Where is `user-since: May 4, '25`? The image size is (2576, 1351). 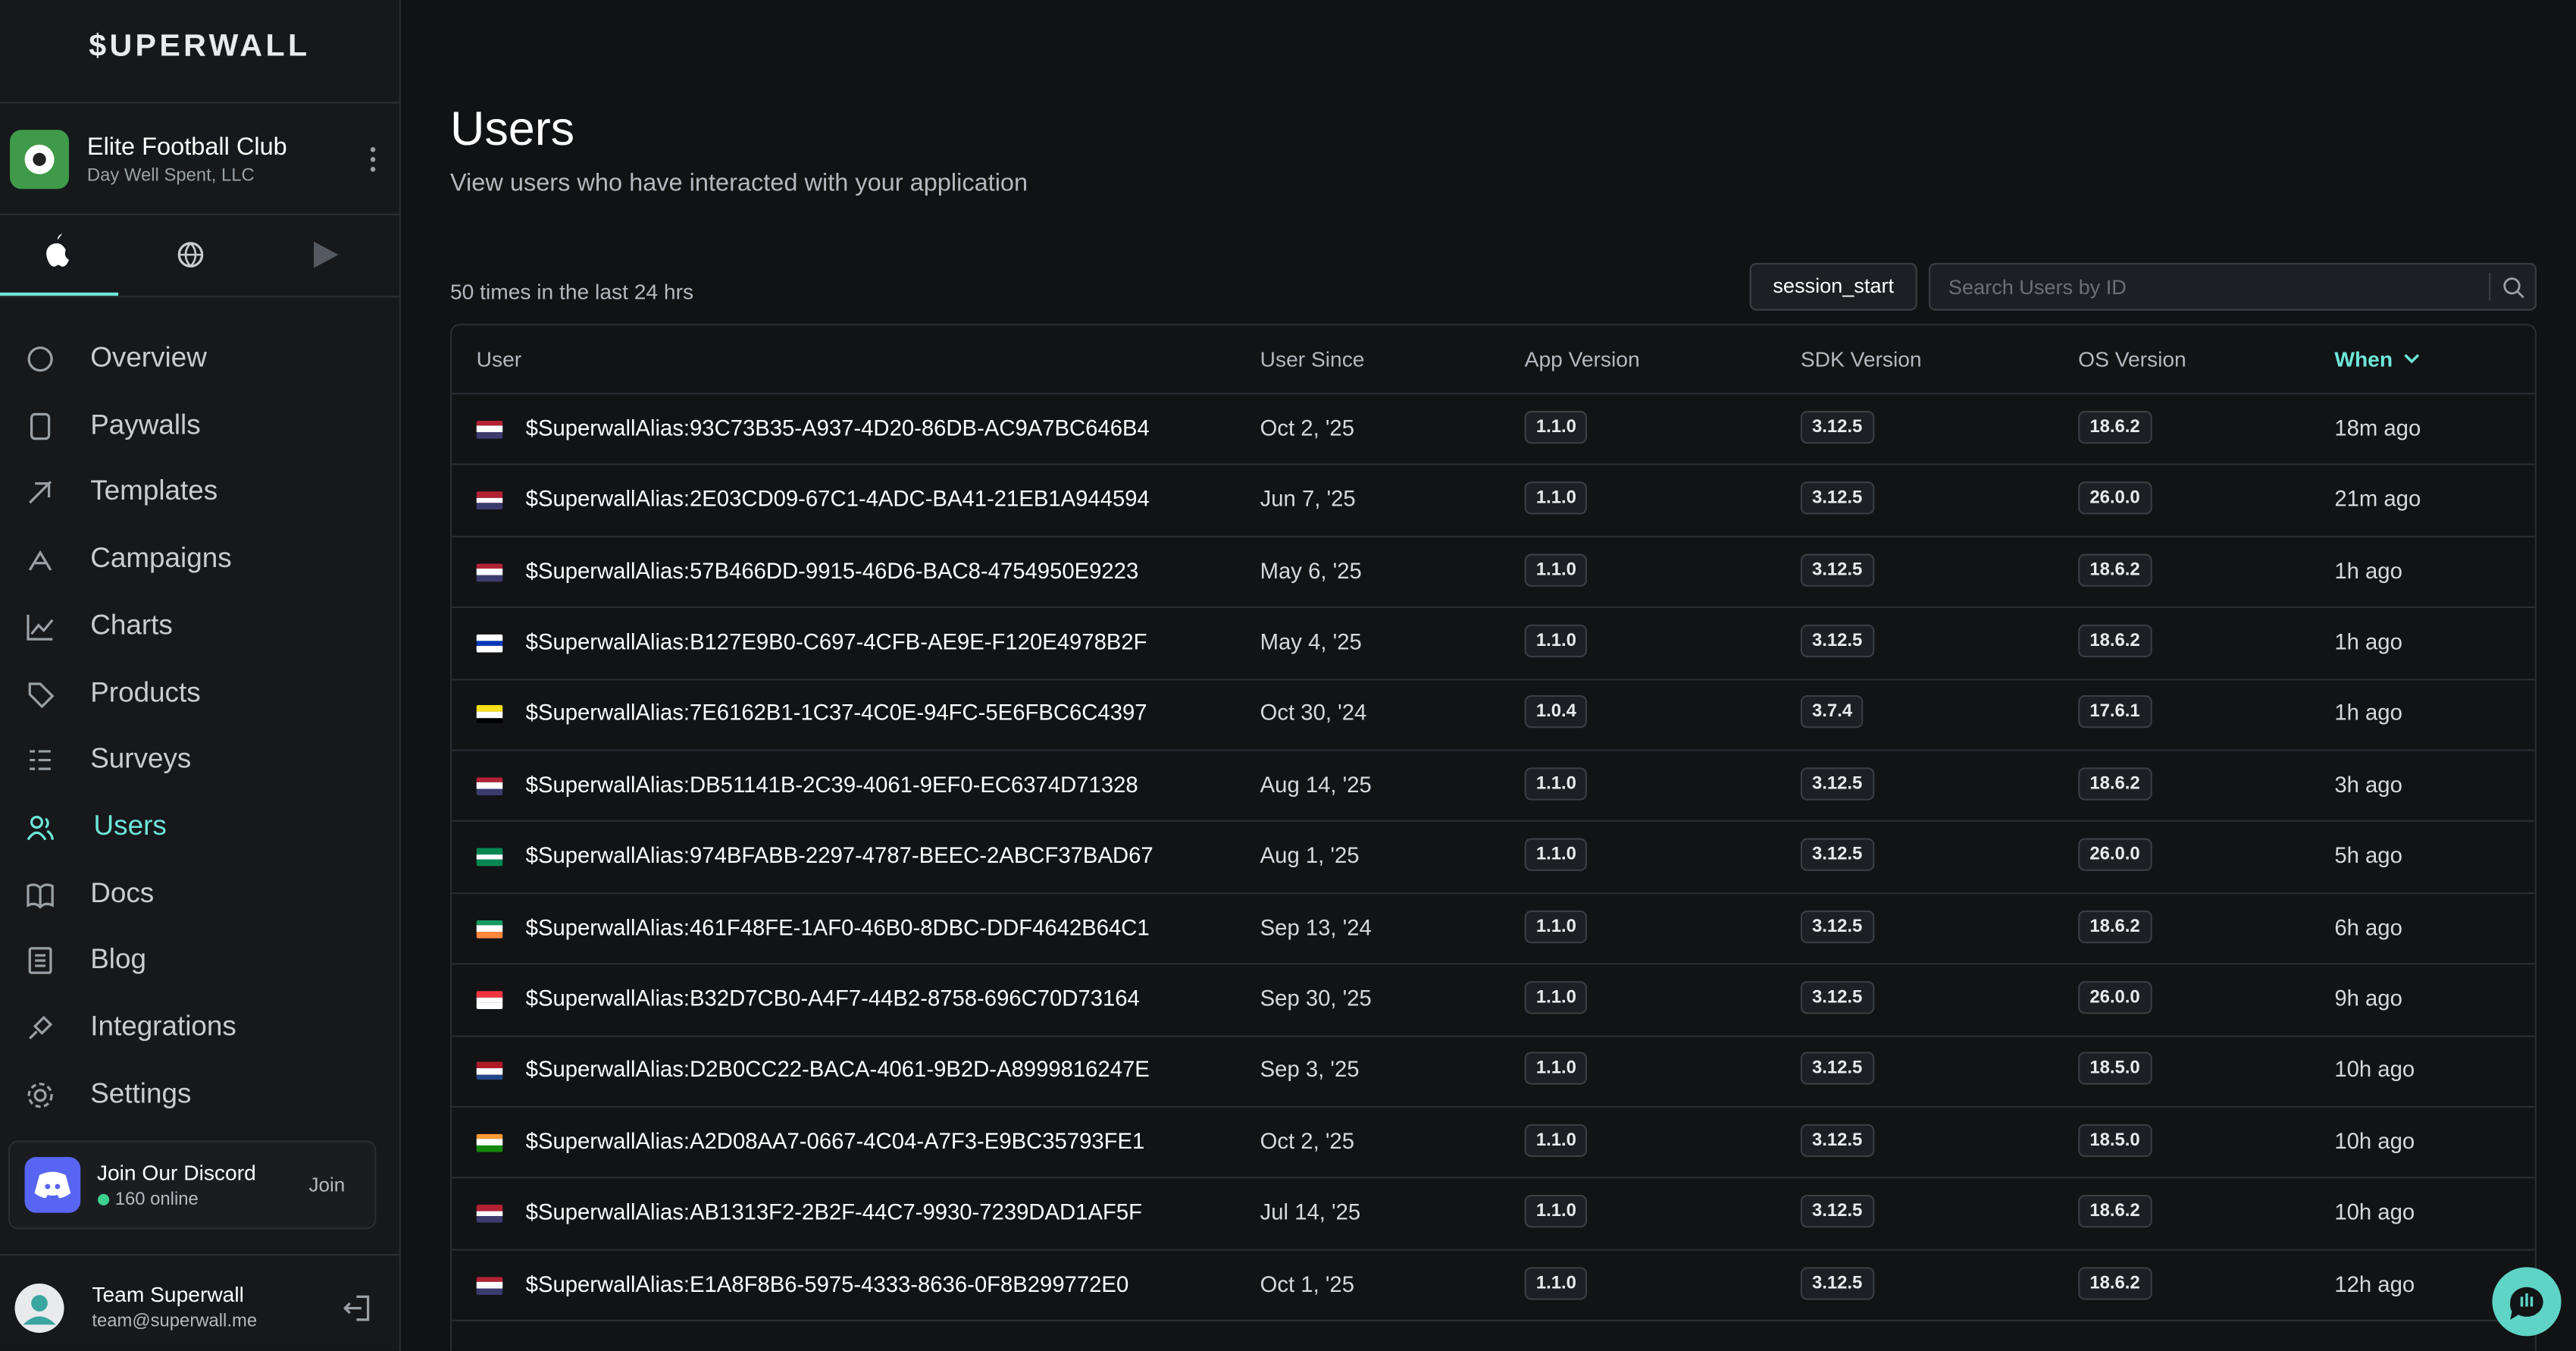
user-since: May 4, '25 is located at coordinates (1311, 641).